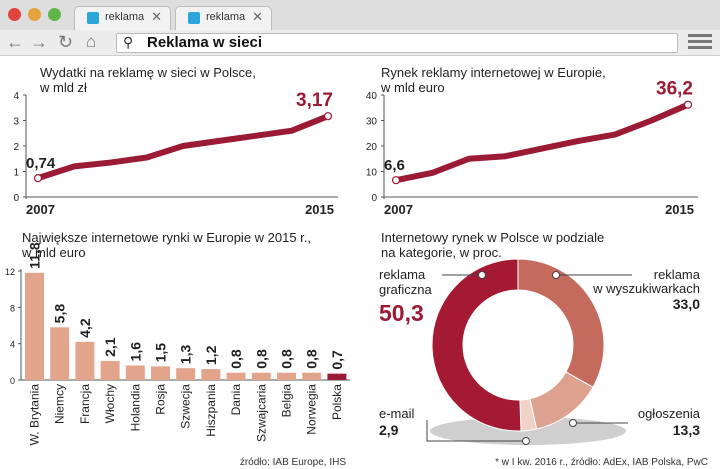 The height and width of the screenshot is (469, 720). Describe the element at coordinates (60, 314) in the screenshot. I see `bar-value-label: 5,8` at that location.